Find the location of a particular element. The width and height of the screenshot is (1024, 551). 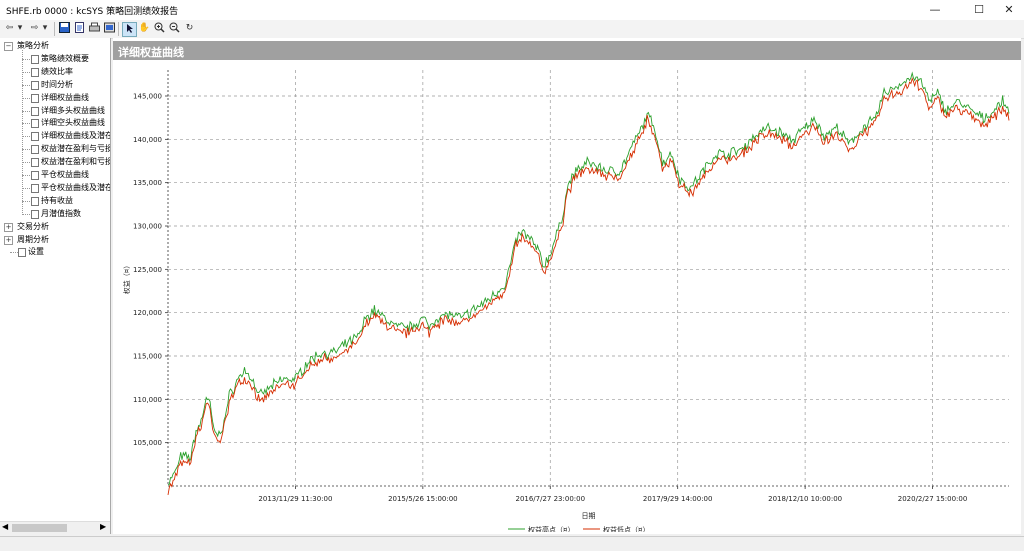

x-axis-label: 日期 is located at coordinates (589, 516).